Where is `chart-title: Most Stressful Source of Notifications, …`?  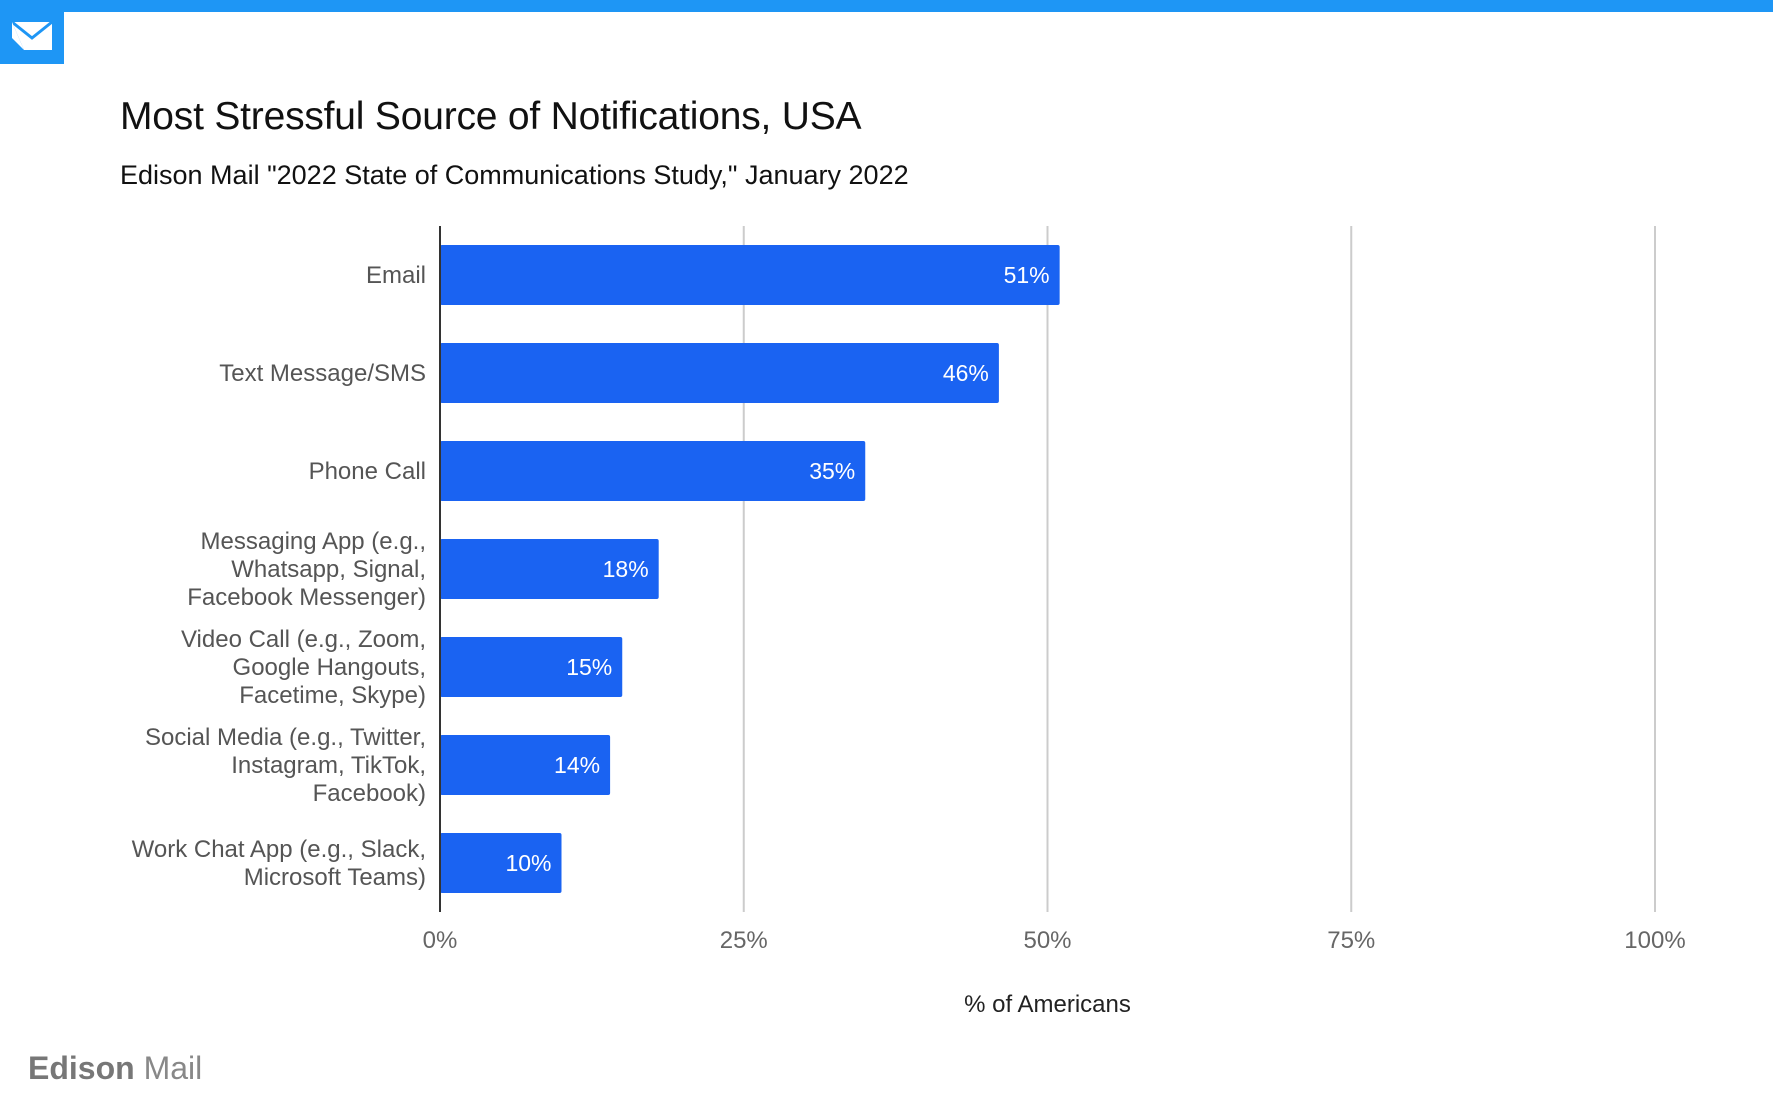
chart-title: Most Stressful Source of Notifications, … is located at coordinates (491, 116).